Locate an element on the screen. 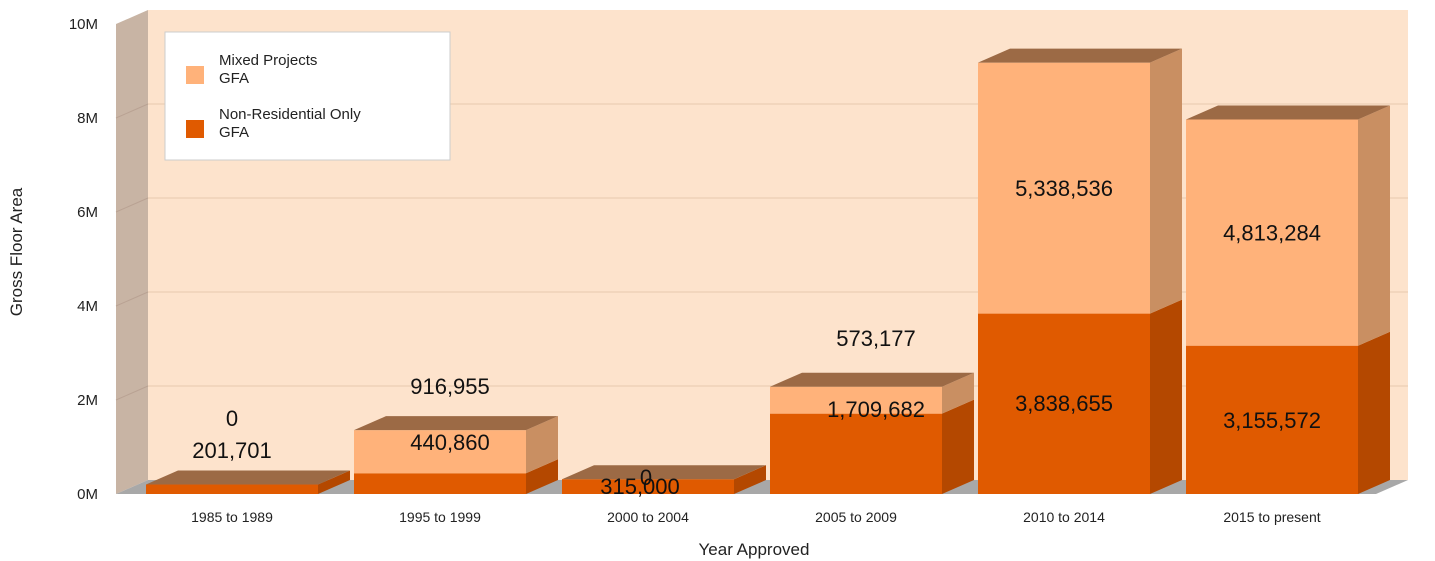 The height and width of the screenshot is (561, 1435). x-tick-label: 2000 to 2004 is located at coordinates (648, 517).